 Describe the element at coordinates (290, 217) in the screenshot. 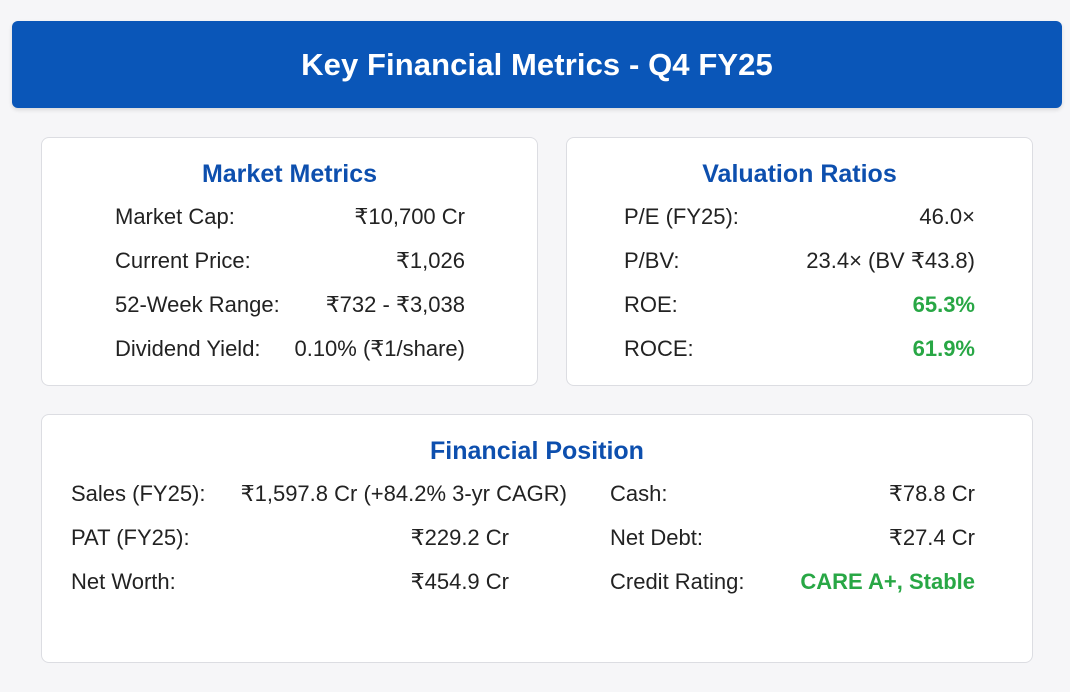

I see `market-cap-row: Market Cap: ₹10,700 Cr` at that location.